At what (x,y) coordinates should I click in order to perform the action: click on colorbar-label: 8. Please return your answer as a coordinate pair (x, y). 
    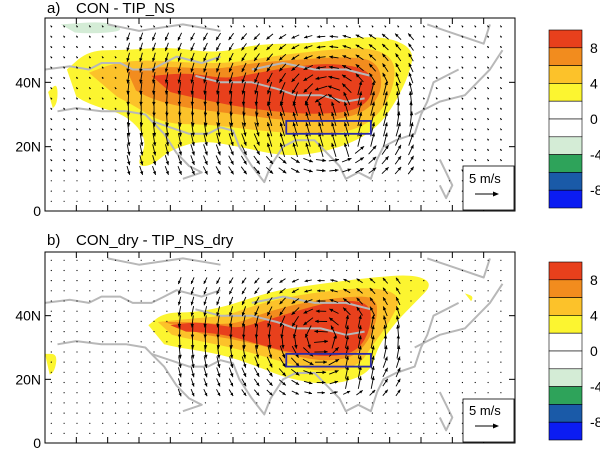
    Looking at the image, I should click on (594, 280).